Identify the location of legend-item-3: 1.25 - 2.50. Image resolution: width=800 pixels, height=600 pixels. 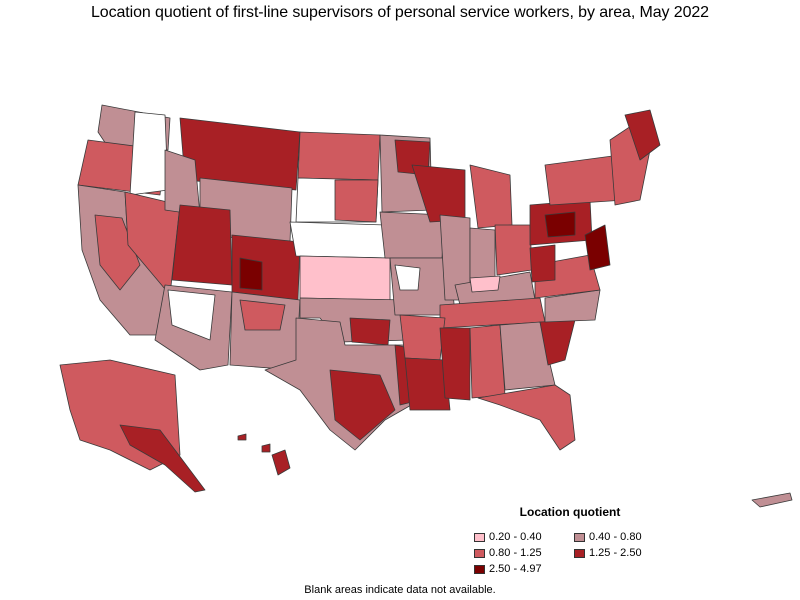
(608, 553).